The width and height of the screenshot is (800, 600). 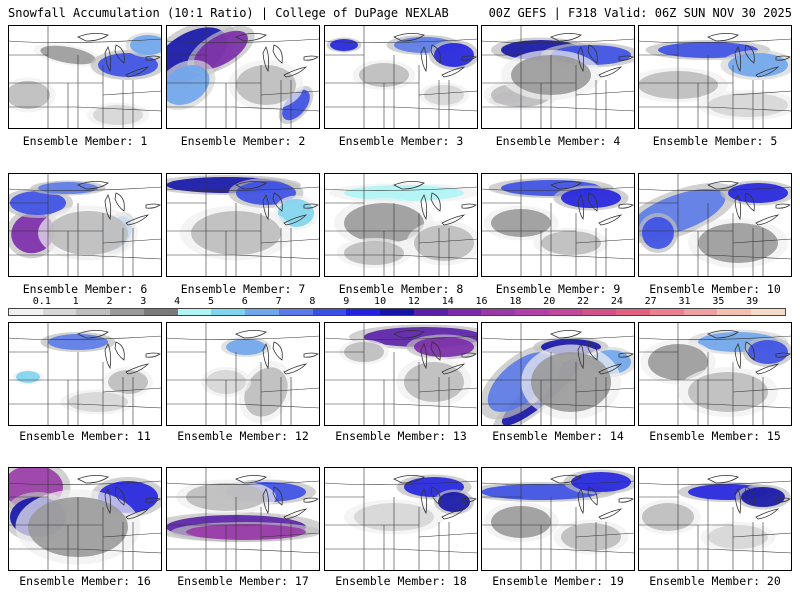 I want to click on legend-label: 12, so click(x=413, y=301).